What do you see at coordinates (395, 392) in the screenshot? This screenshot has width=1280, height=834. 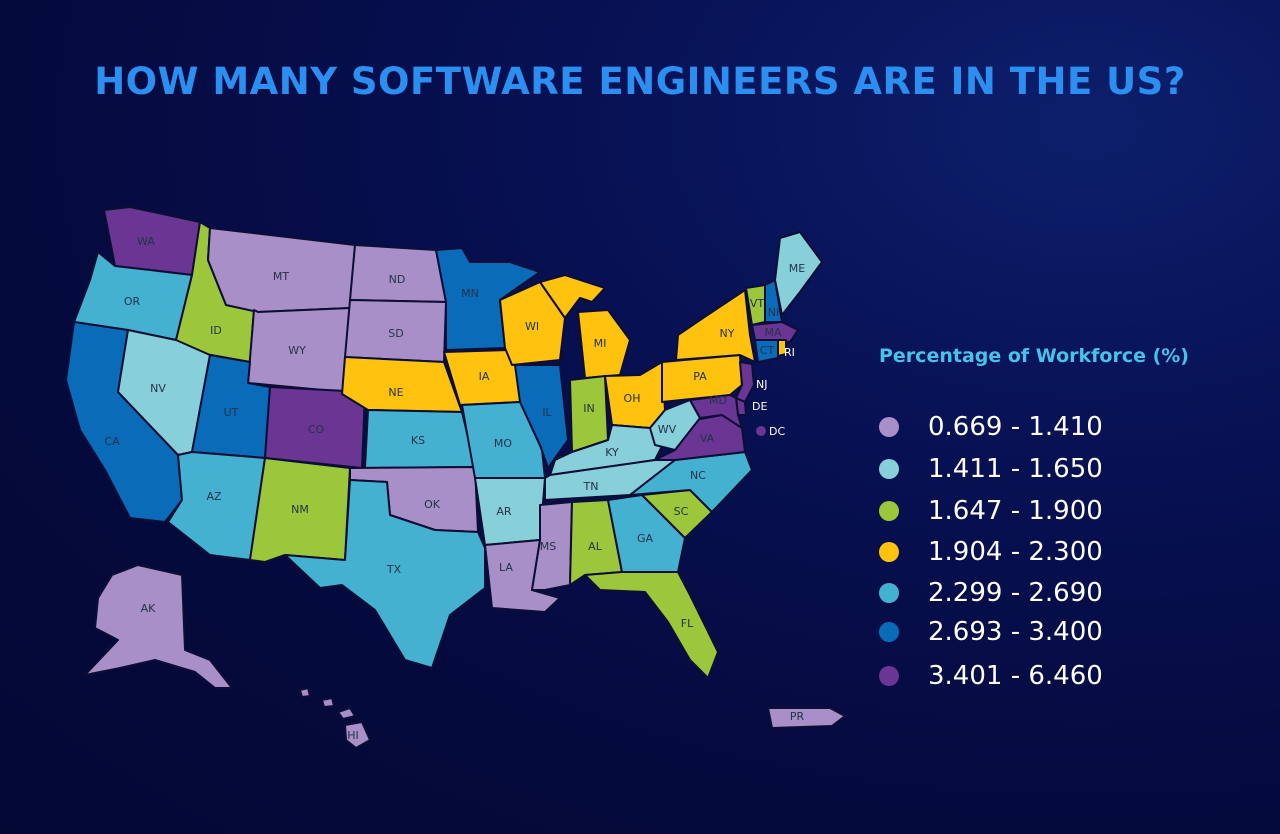 I see `state-label-NE: NE` at bounding box center [395, 392].